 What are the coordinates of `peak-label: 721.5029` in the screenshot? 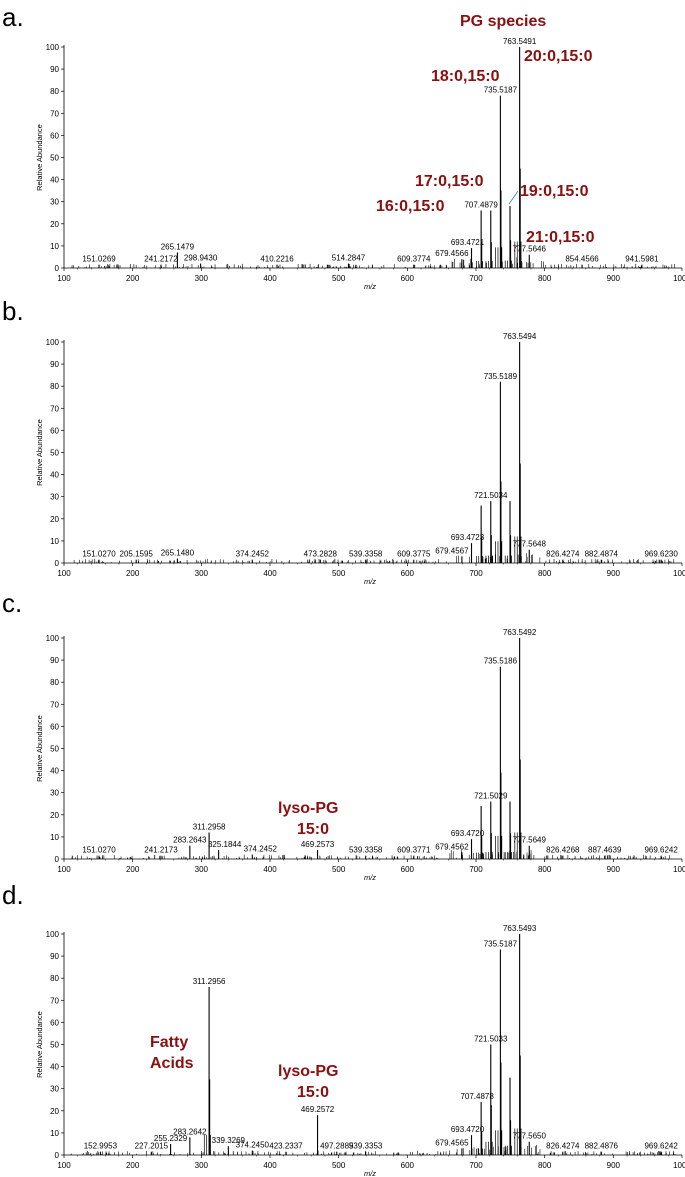 It's located at (491, 796).